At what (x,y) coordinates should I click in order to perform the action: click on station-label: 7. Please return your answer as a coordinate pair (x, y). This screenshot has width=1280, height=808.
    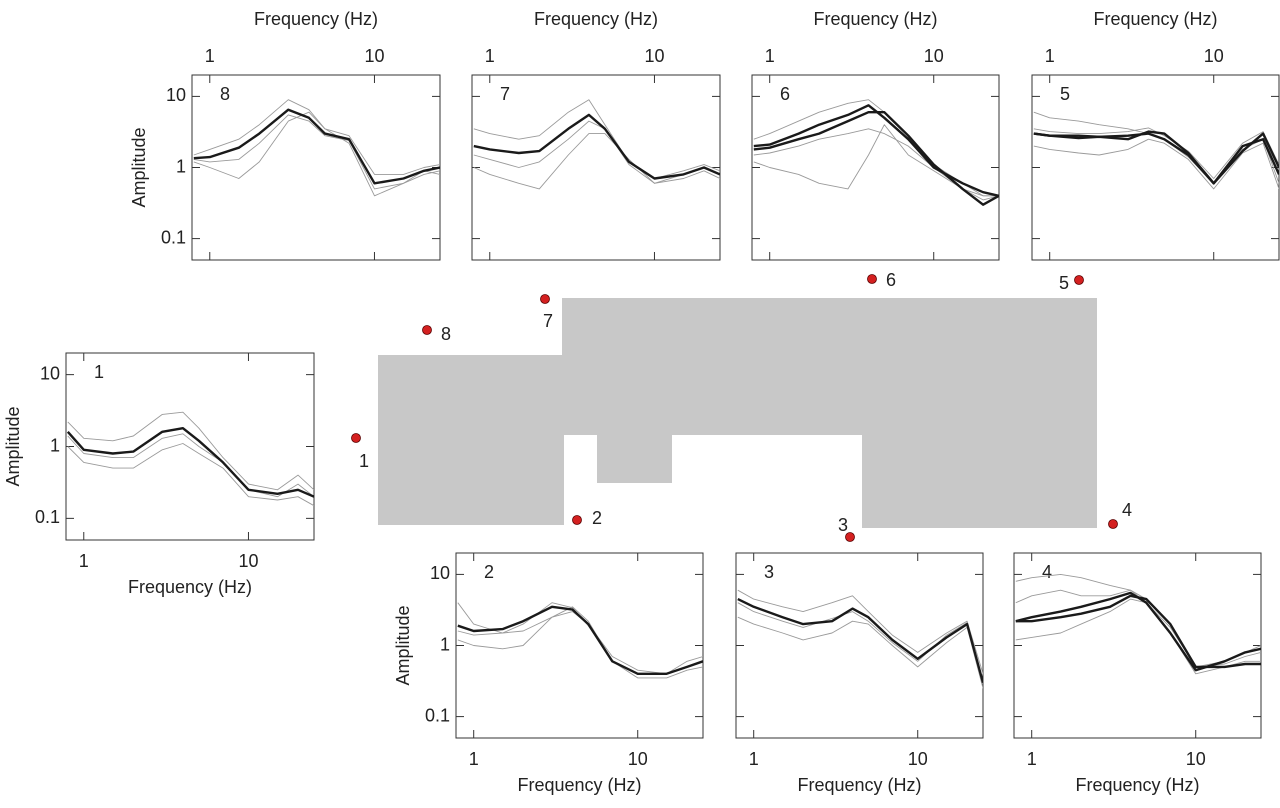
    Looking at the image, I should click on (548, 321).